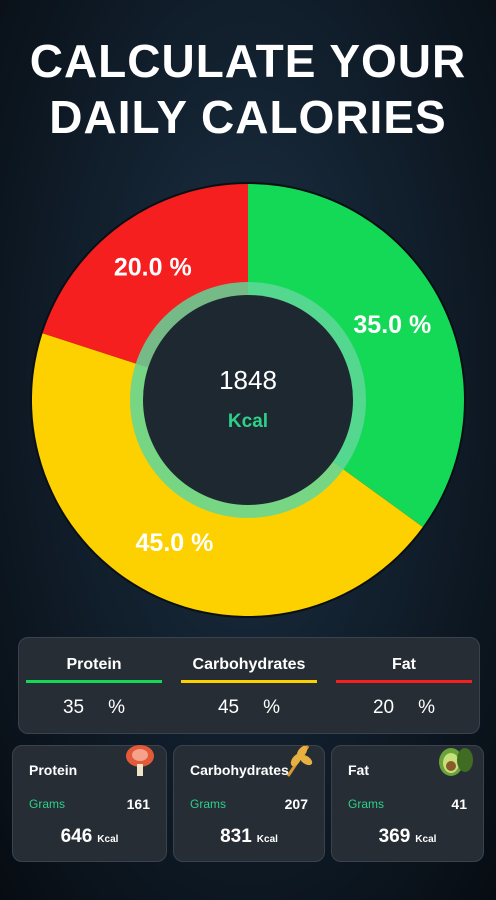 The width and height of the screenshot is (496, 900). Describe the element at coordinates (248, 380) in the screenshot. I see `center-value: 1848` at that location.